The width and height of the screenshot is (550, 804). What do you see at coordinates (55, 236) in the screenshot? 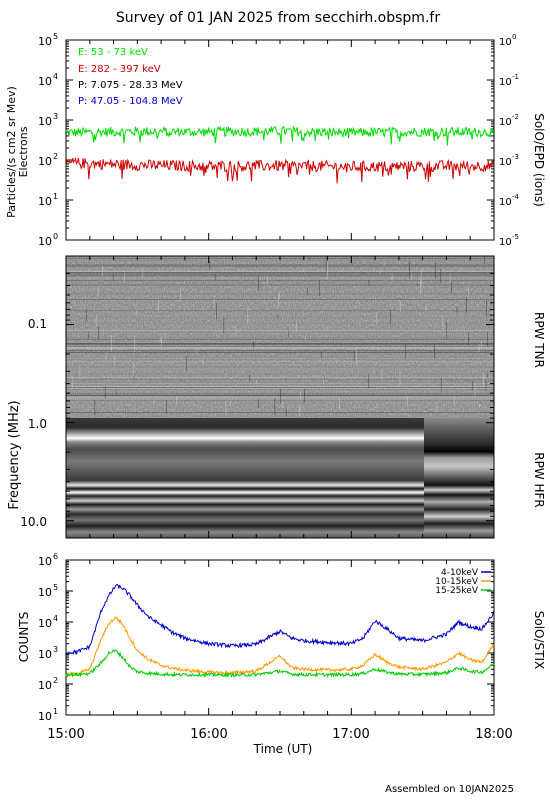
I see `y-tick-exponent: 0` at bounding box center [55, 236].